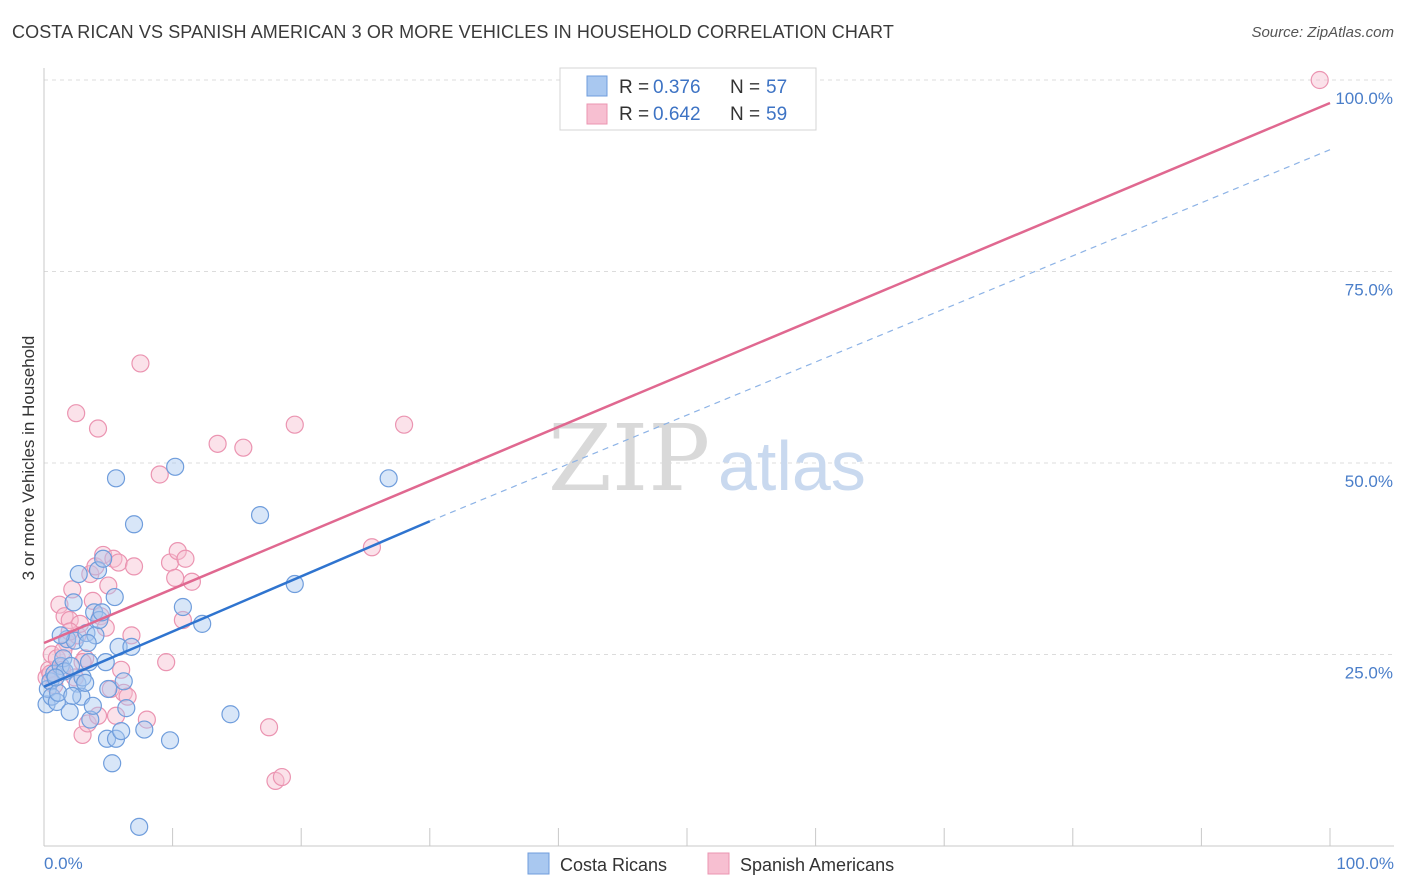 The image size is (1406, 892). I want to click on y-tick-labels: 25.0% 50.0% 75.0% 100.0%, so click(1364, 386).